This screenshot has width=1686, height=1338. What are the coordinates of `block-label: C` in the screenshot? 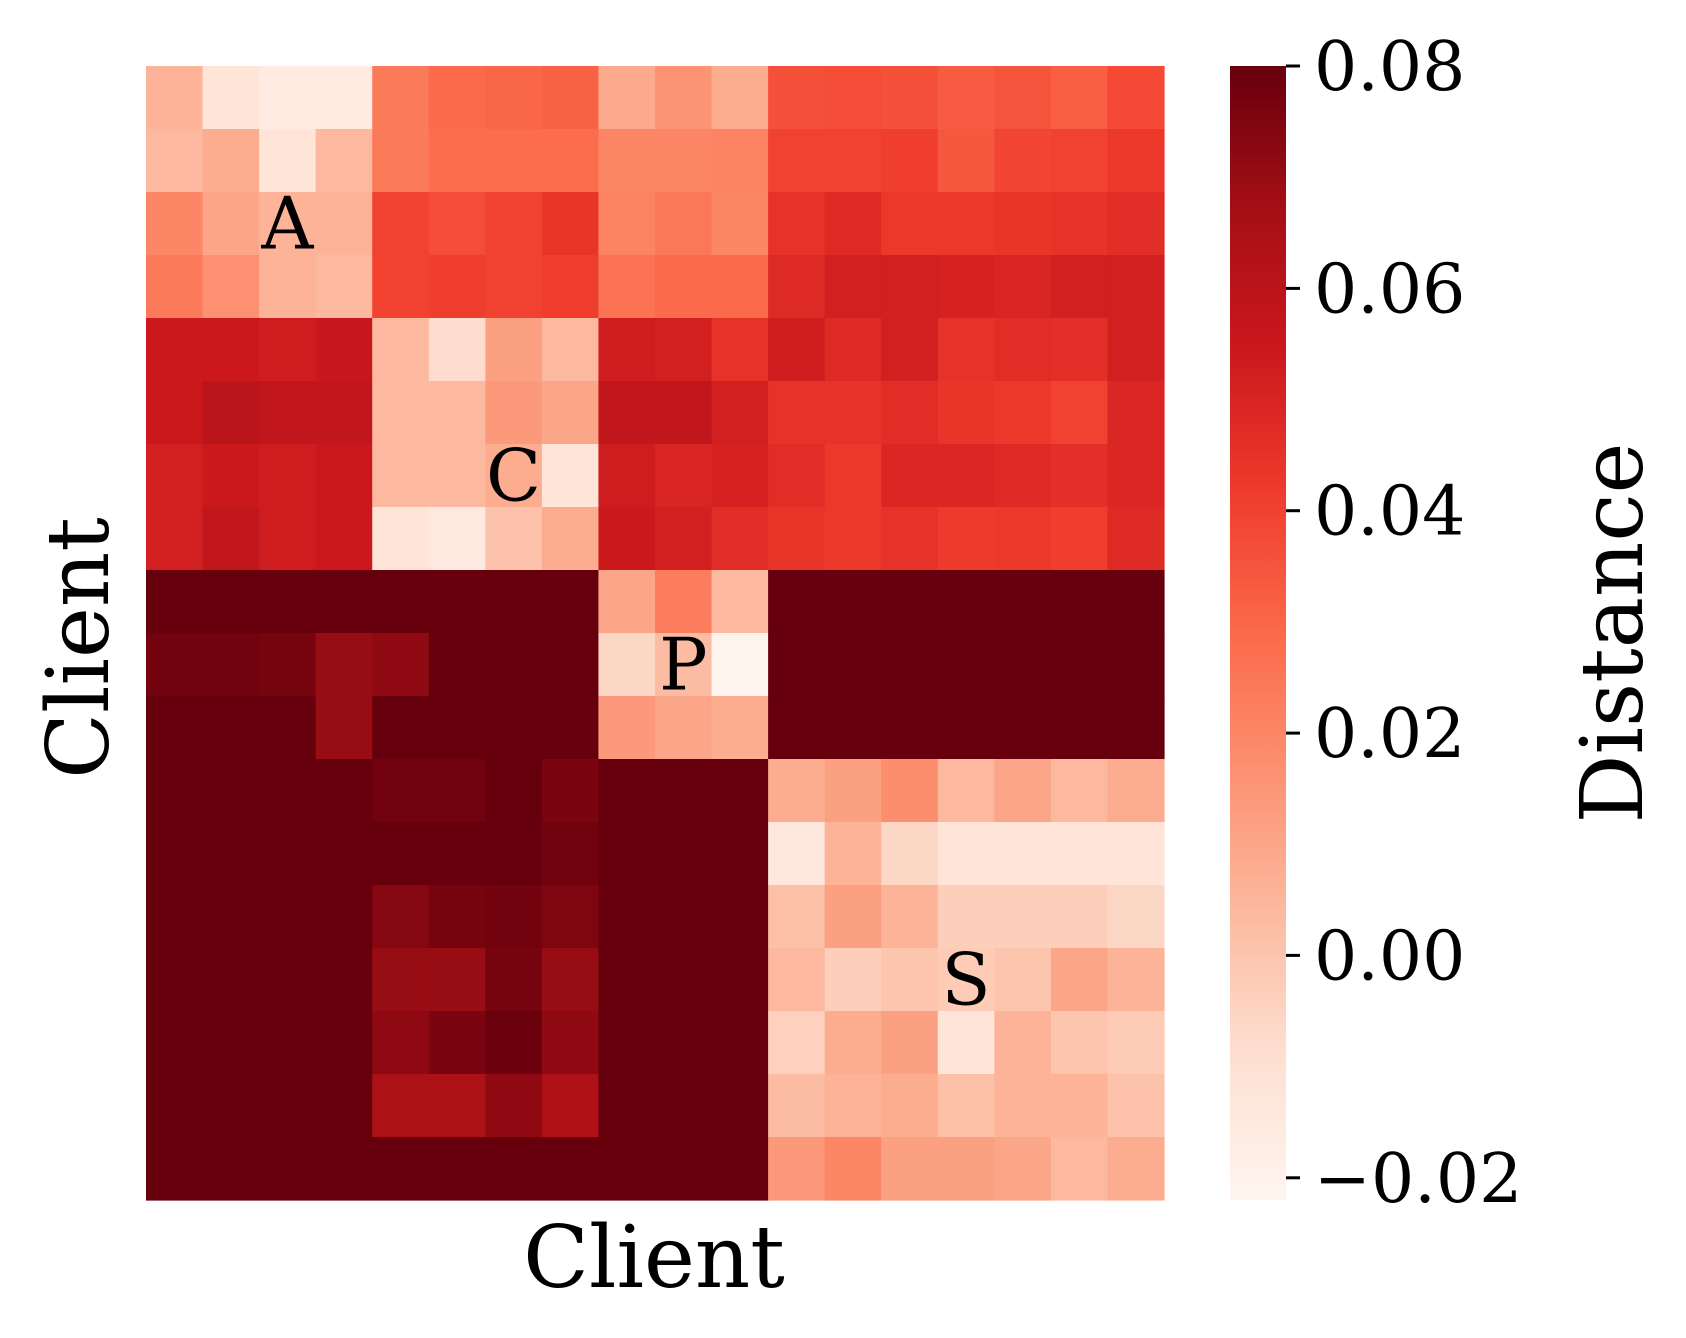 It's located at (513, 476).